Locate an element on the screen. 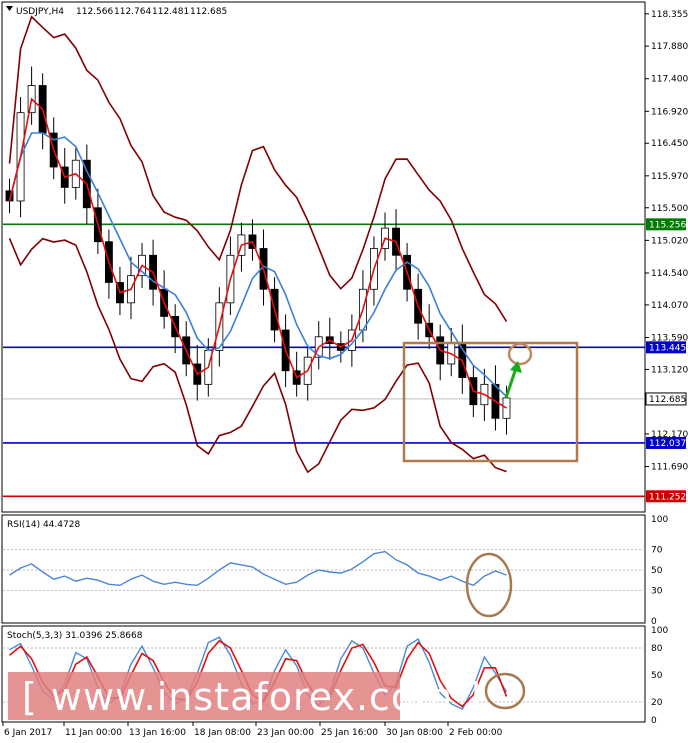 Image resolution: width=688 pixels, height=743 pixels. rsi-tick-label: 50 is located at coordinates (657, 571).